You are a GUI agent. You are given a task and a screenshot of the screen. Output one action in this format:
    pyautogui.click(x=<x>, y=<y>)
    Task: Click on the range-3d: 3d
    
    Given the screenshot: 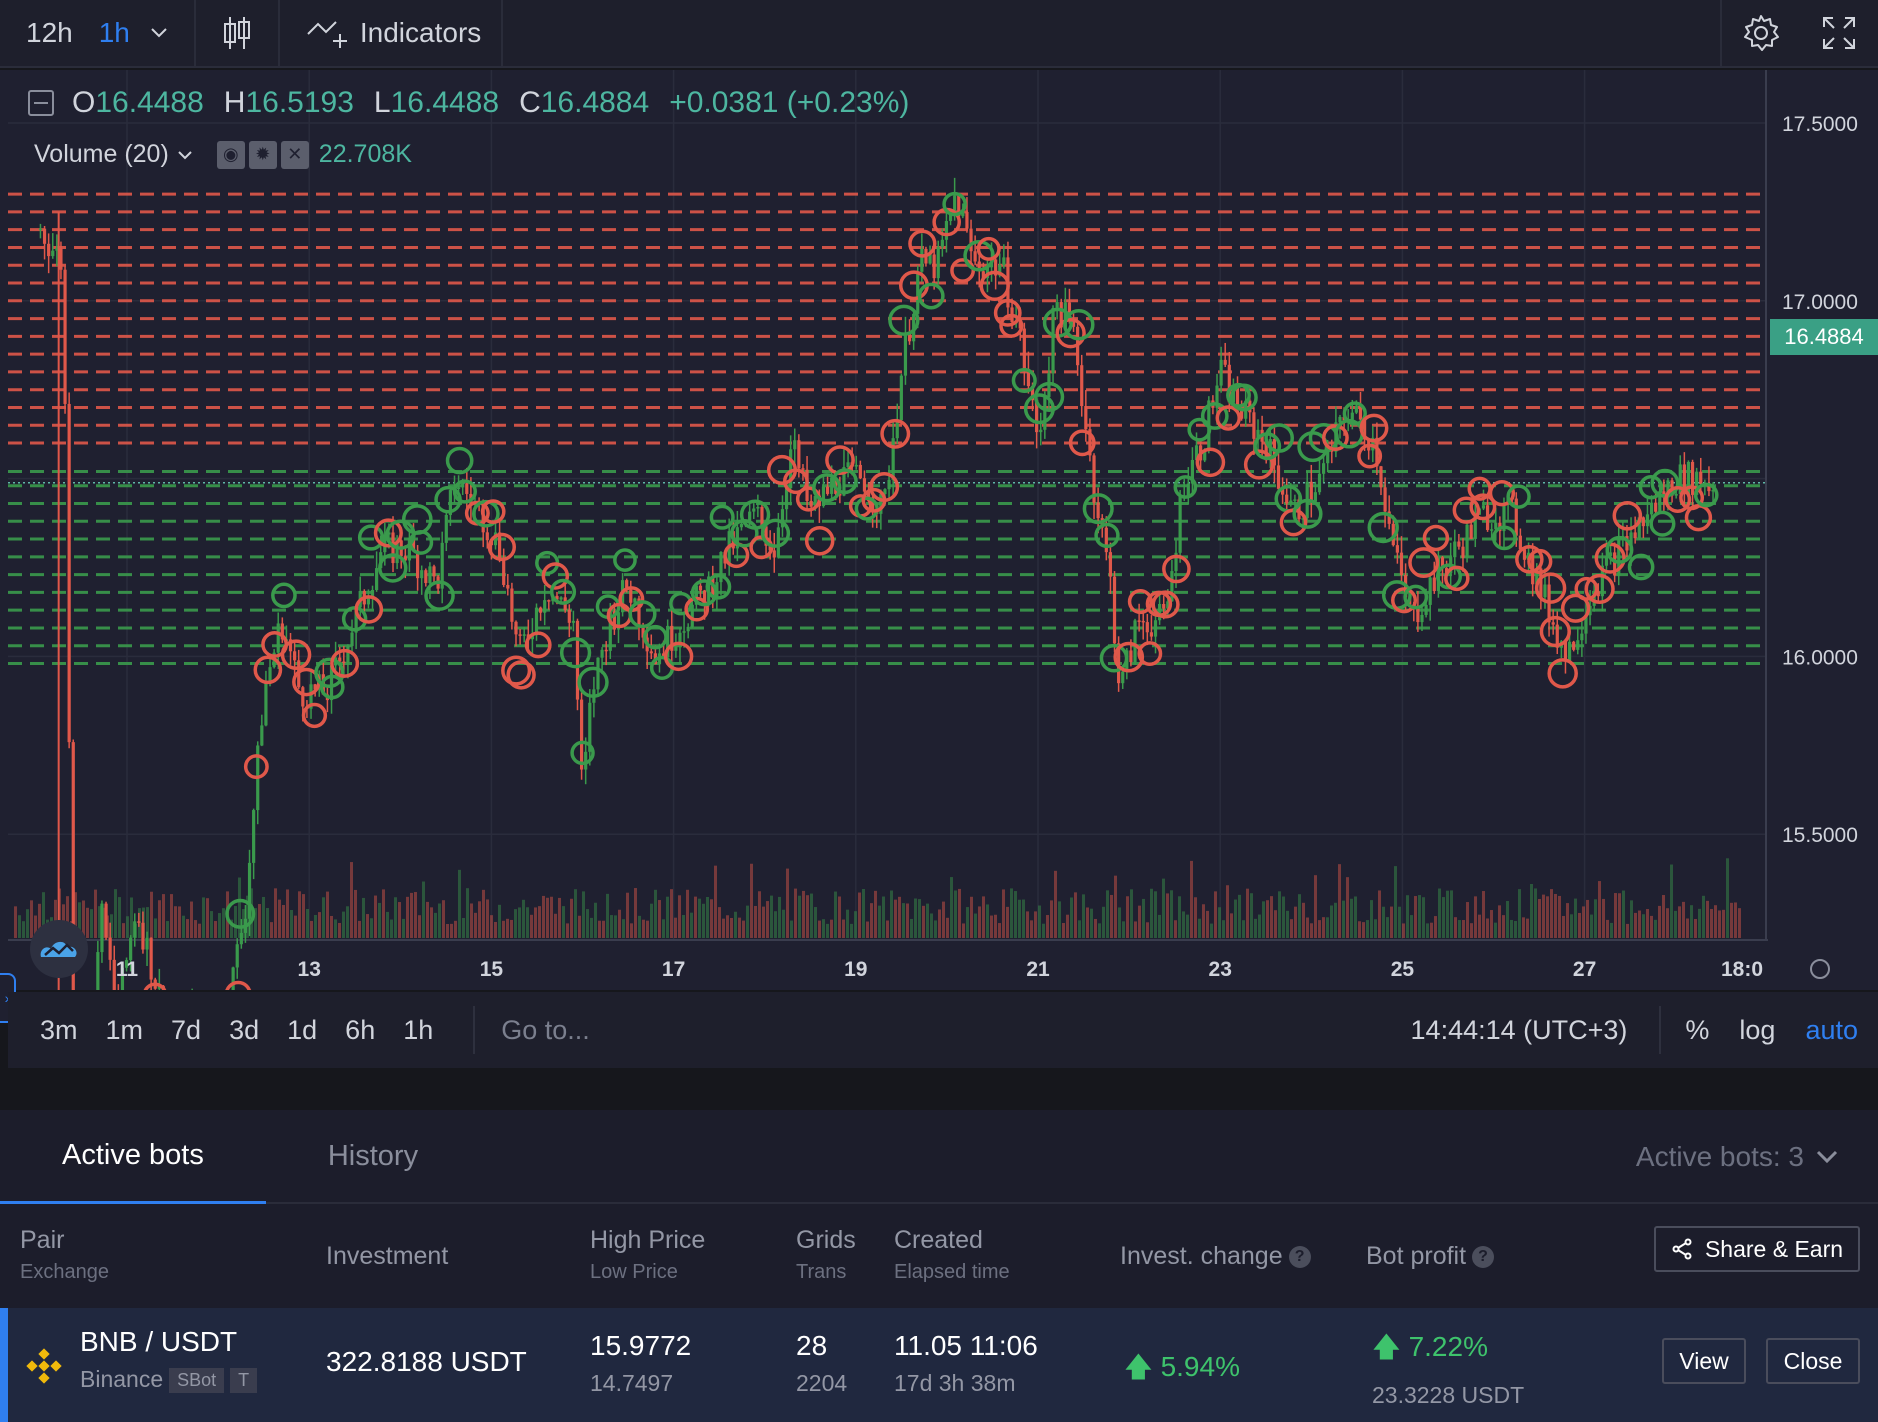 What is the action you would take?
    pyautogui.click(x=244, y=1029)
    